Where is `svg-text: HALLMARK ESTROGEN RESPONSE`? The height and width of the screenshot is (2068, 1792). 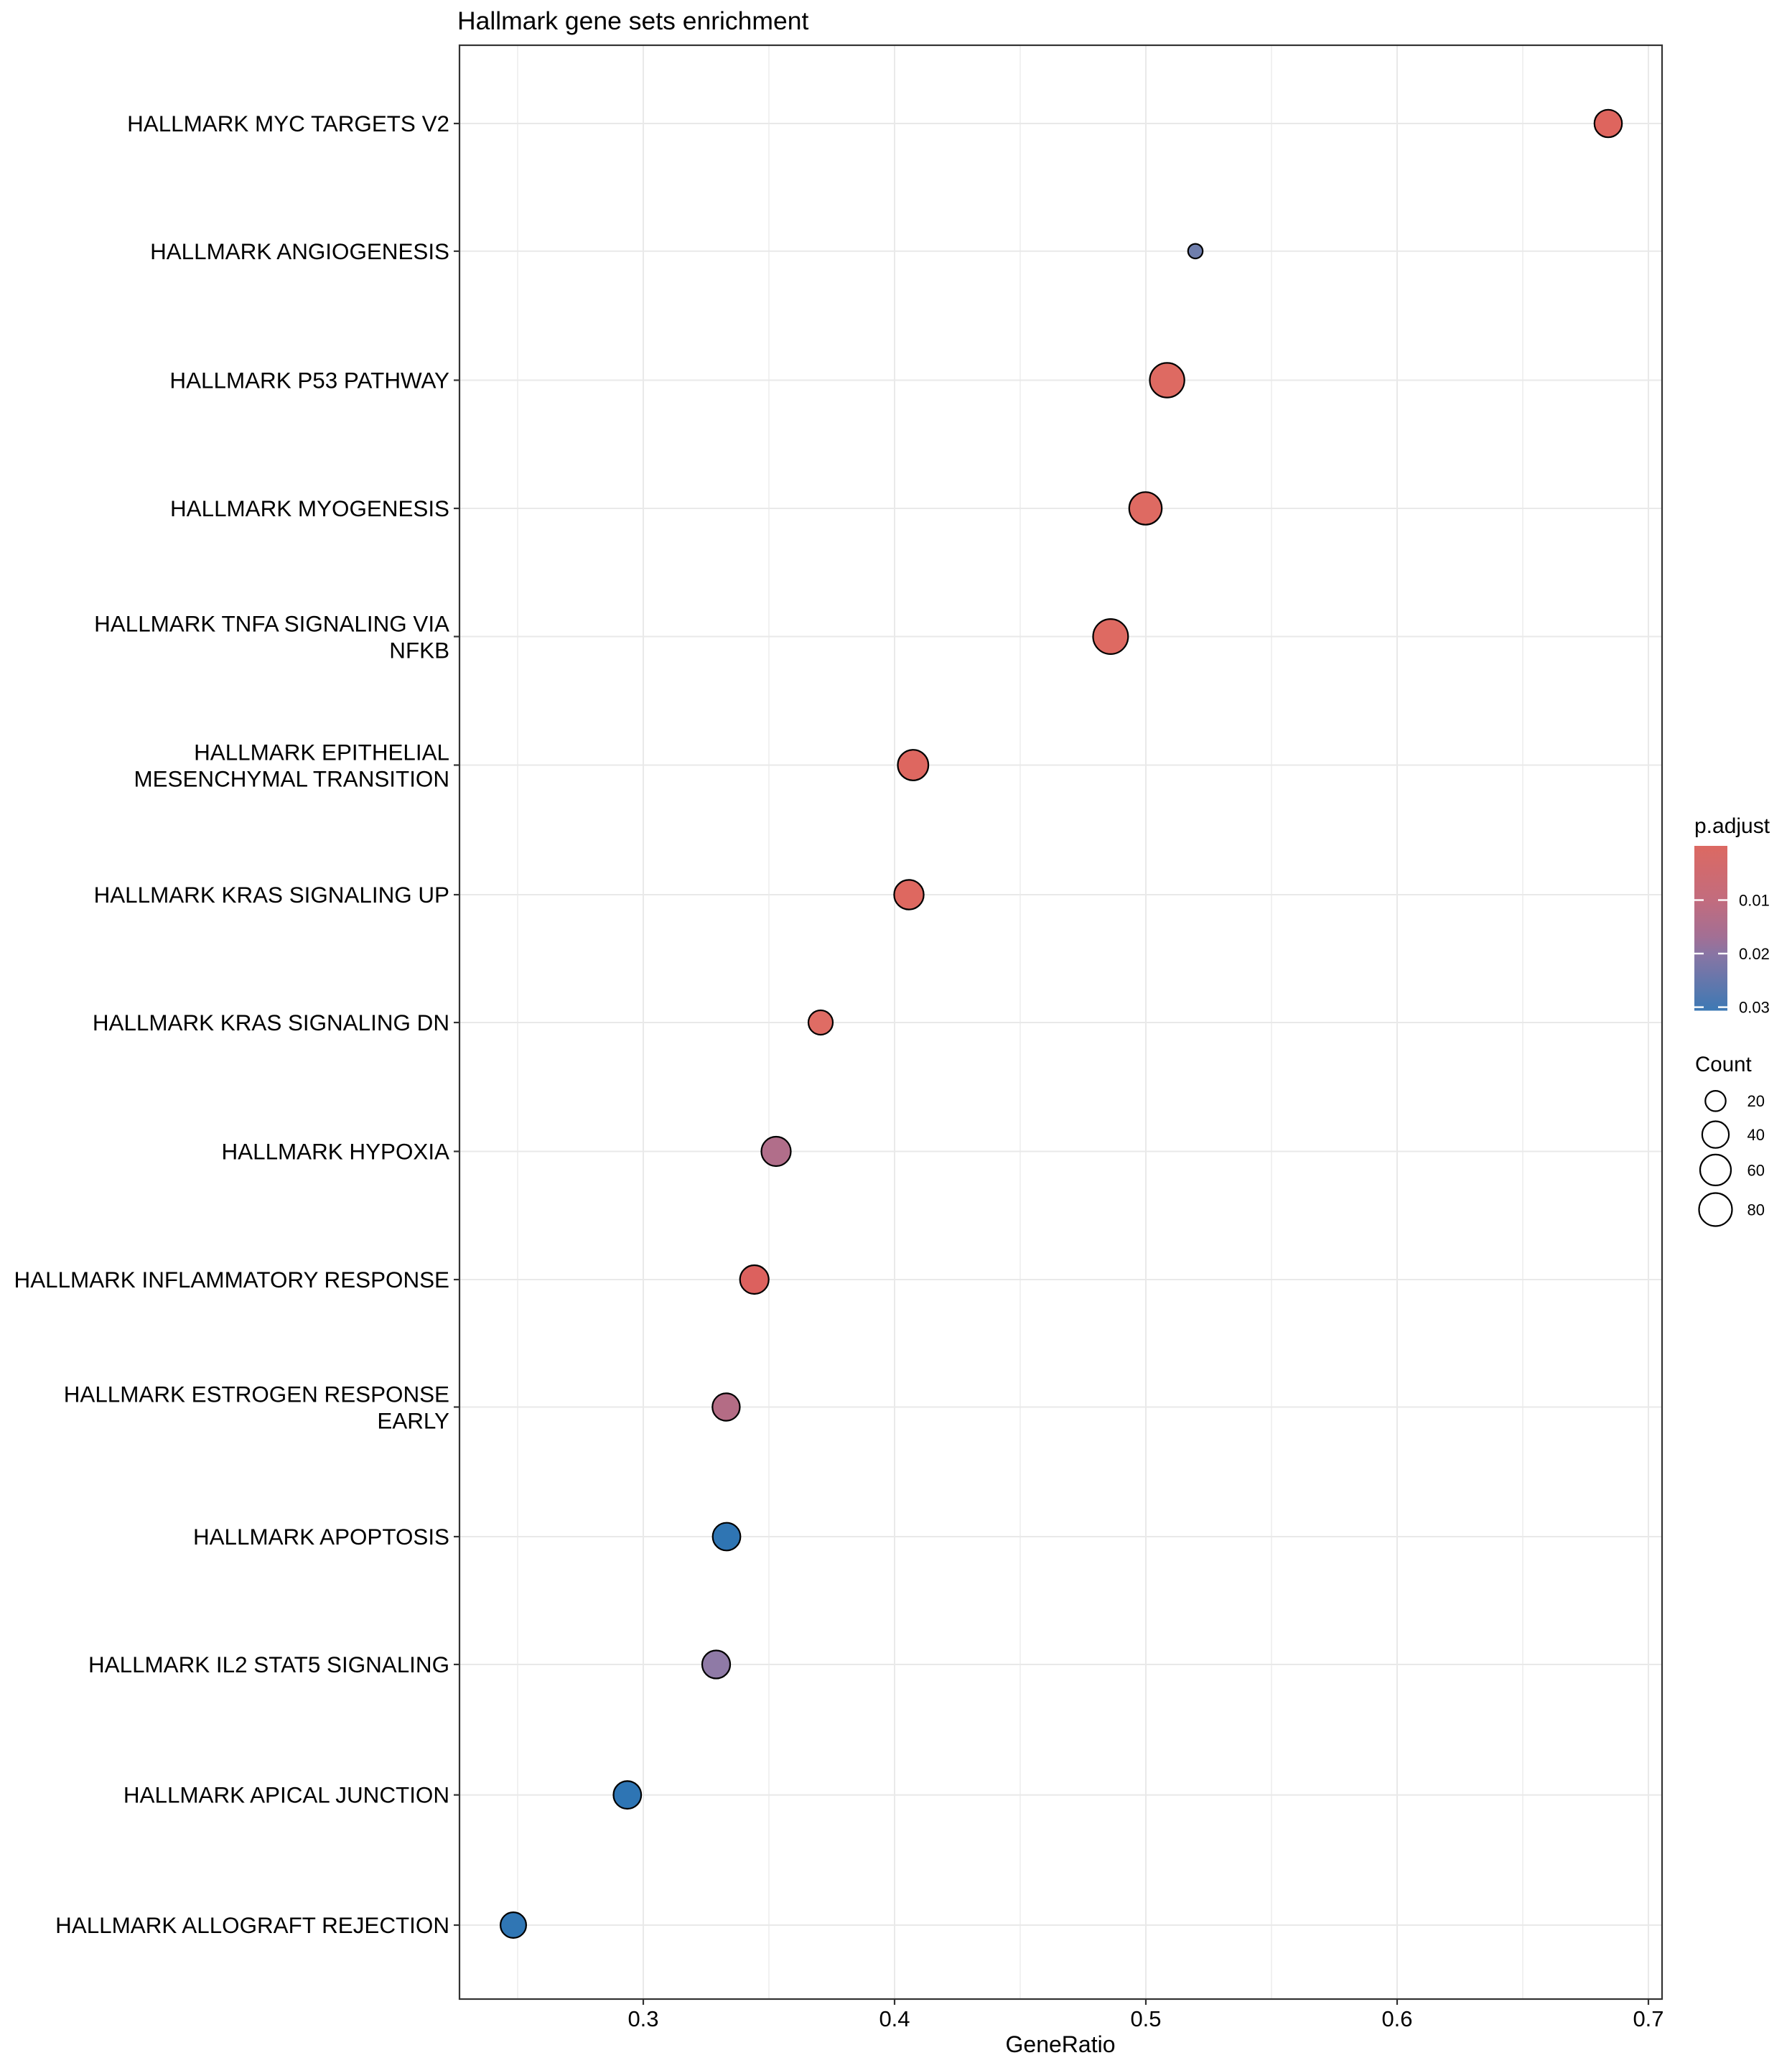 svg-text: HALLMARK ESTROGEN RESPONSE is located at coordinates (256, 1394).